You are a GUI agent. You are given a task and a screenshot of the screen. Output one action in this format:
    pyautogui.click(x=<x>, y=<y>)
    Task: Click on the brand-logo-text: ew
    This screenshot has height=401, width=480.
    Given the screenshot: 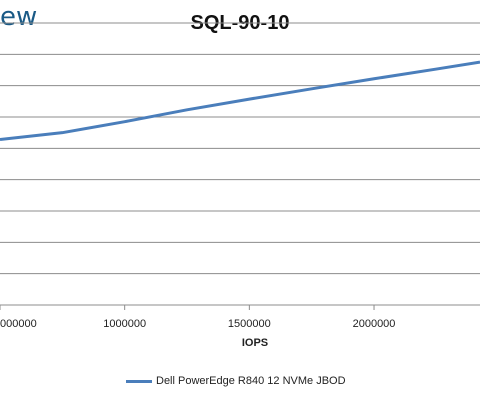 What is the action you would take?
    pyautogui.click(x=19, y=17)
    